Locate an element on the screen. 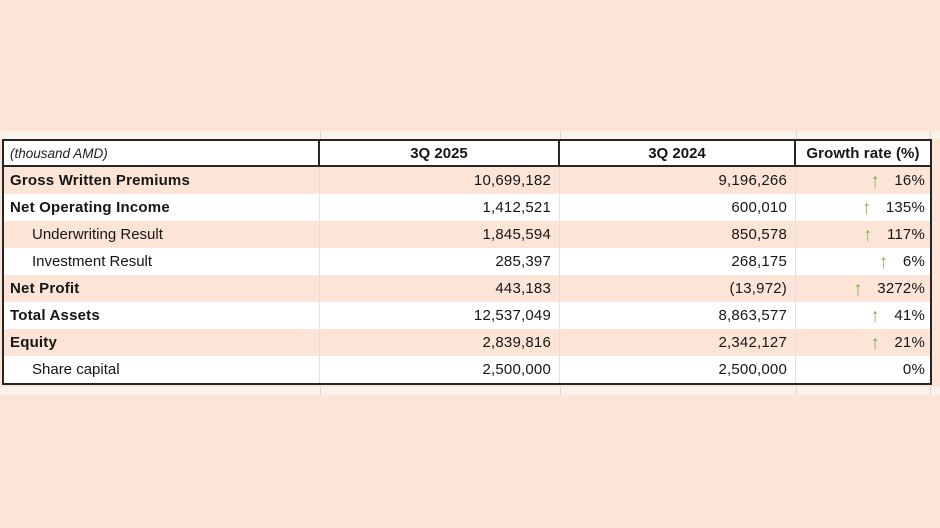  value-3q2024: 2,500,000 is located at coordinates (678, 369).